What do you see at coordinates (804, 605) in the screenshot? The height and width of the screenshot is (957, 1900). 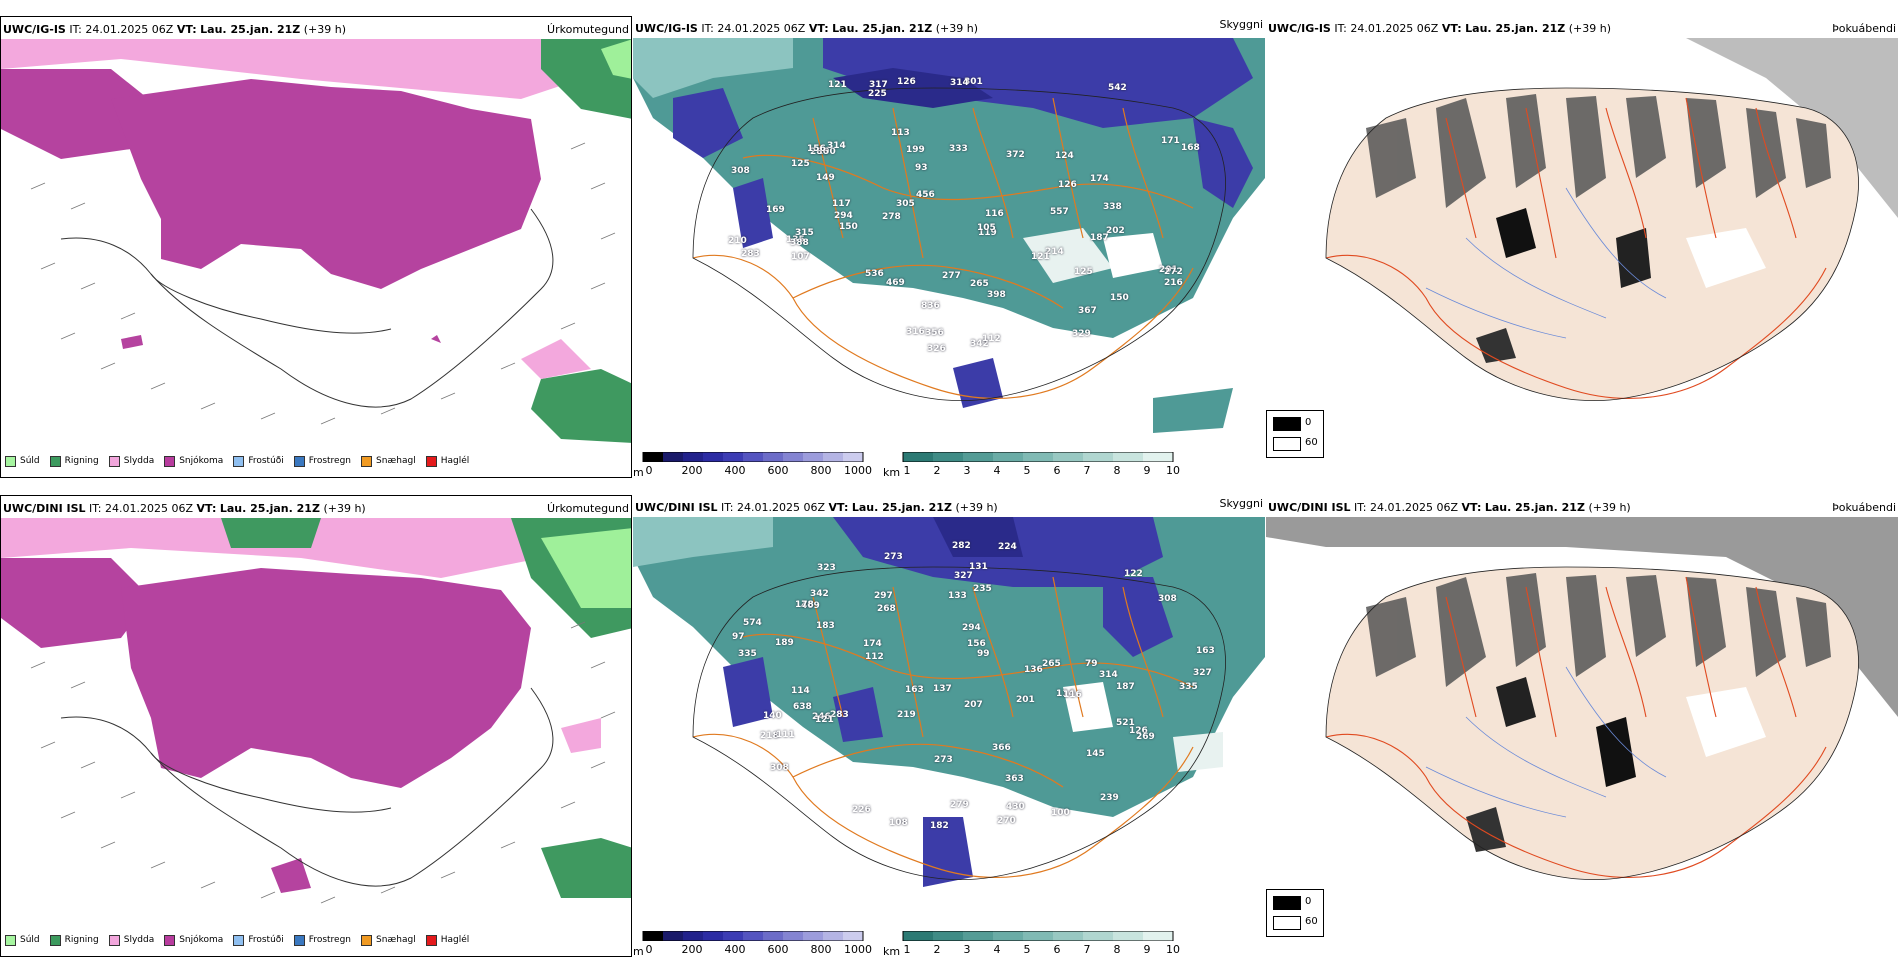 I see `spot-value-label: 178` at bounding box center [804, 605].